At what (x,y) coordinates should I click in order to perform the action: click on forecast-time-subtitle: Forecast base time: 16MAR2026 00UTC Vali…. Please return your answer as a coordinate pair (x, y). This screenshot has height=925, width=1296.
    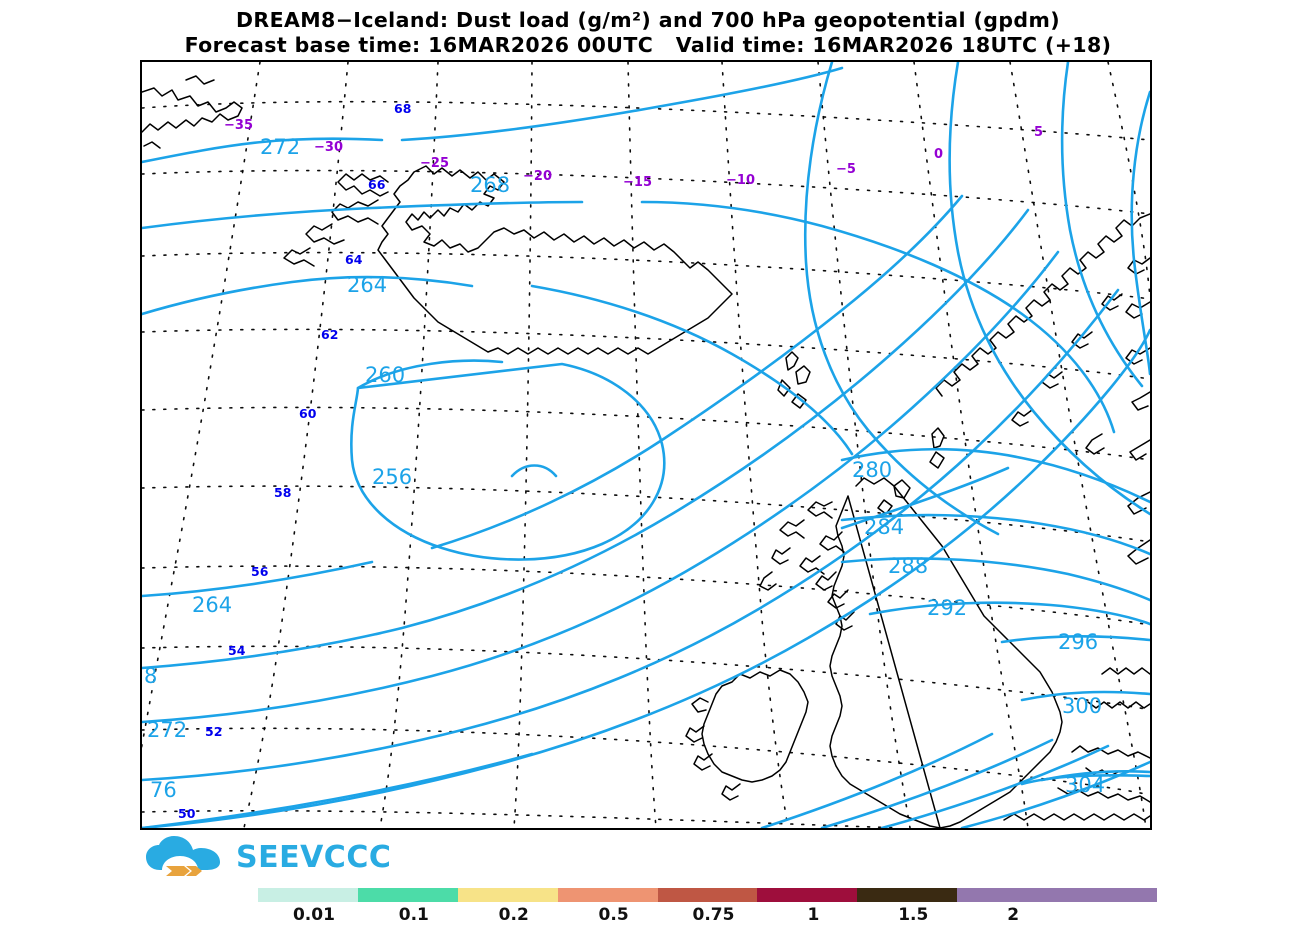
    Looking at the image, I should click on (648, 45).